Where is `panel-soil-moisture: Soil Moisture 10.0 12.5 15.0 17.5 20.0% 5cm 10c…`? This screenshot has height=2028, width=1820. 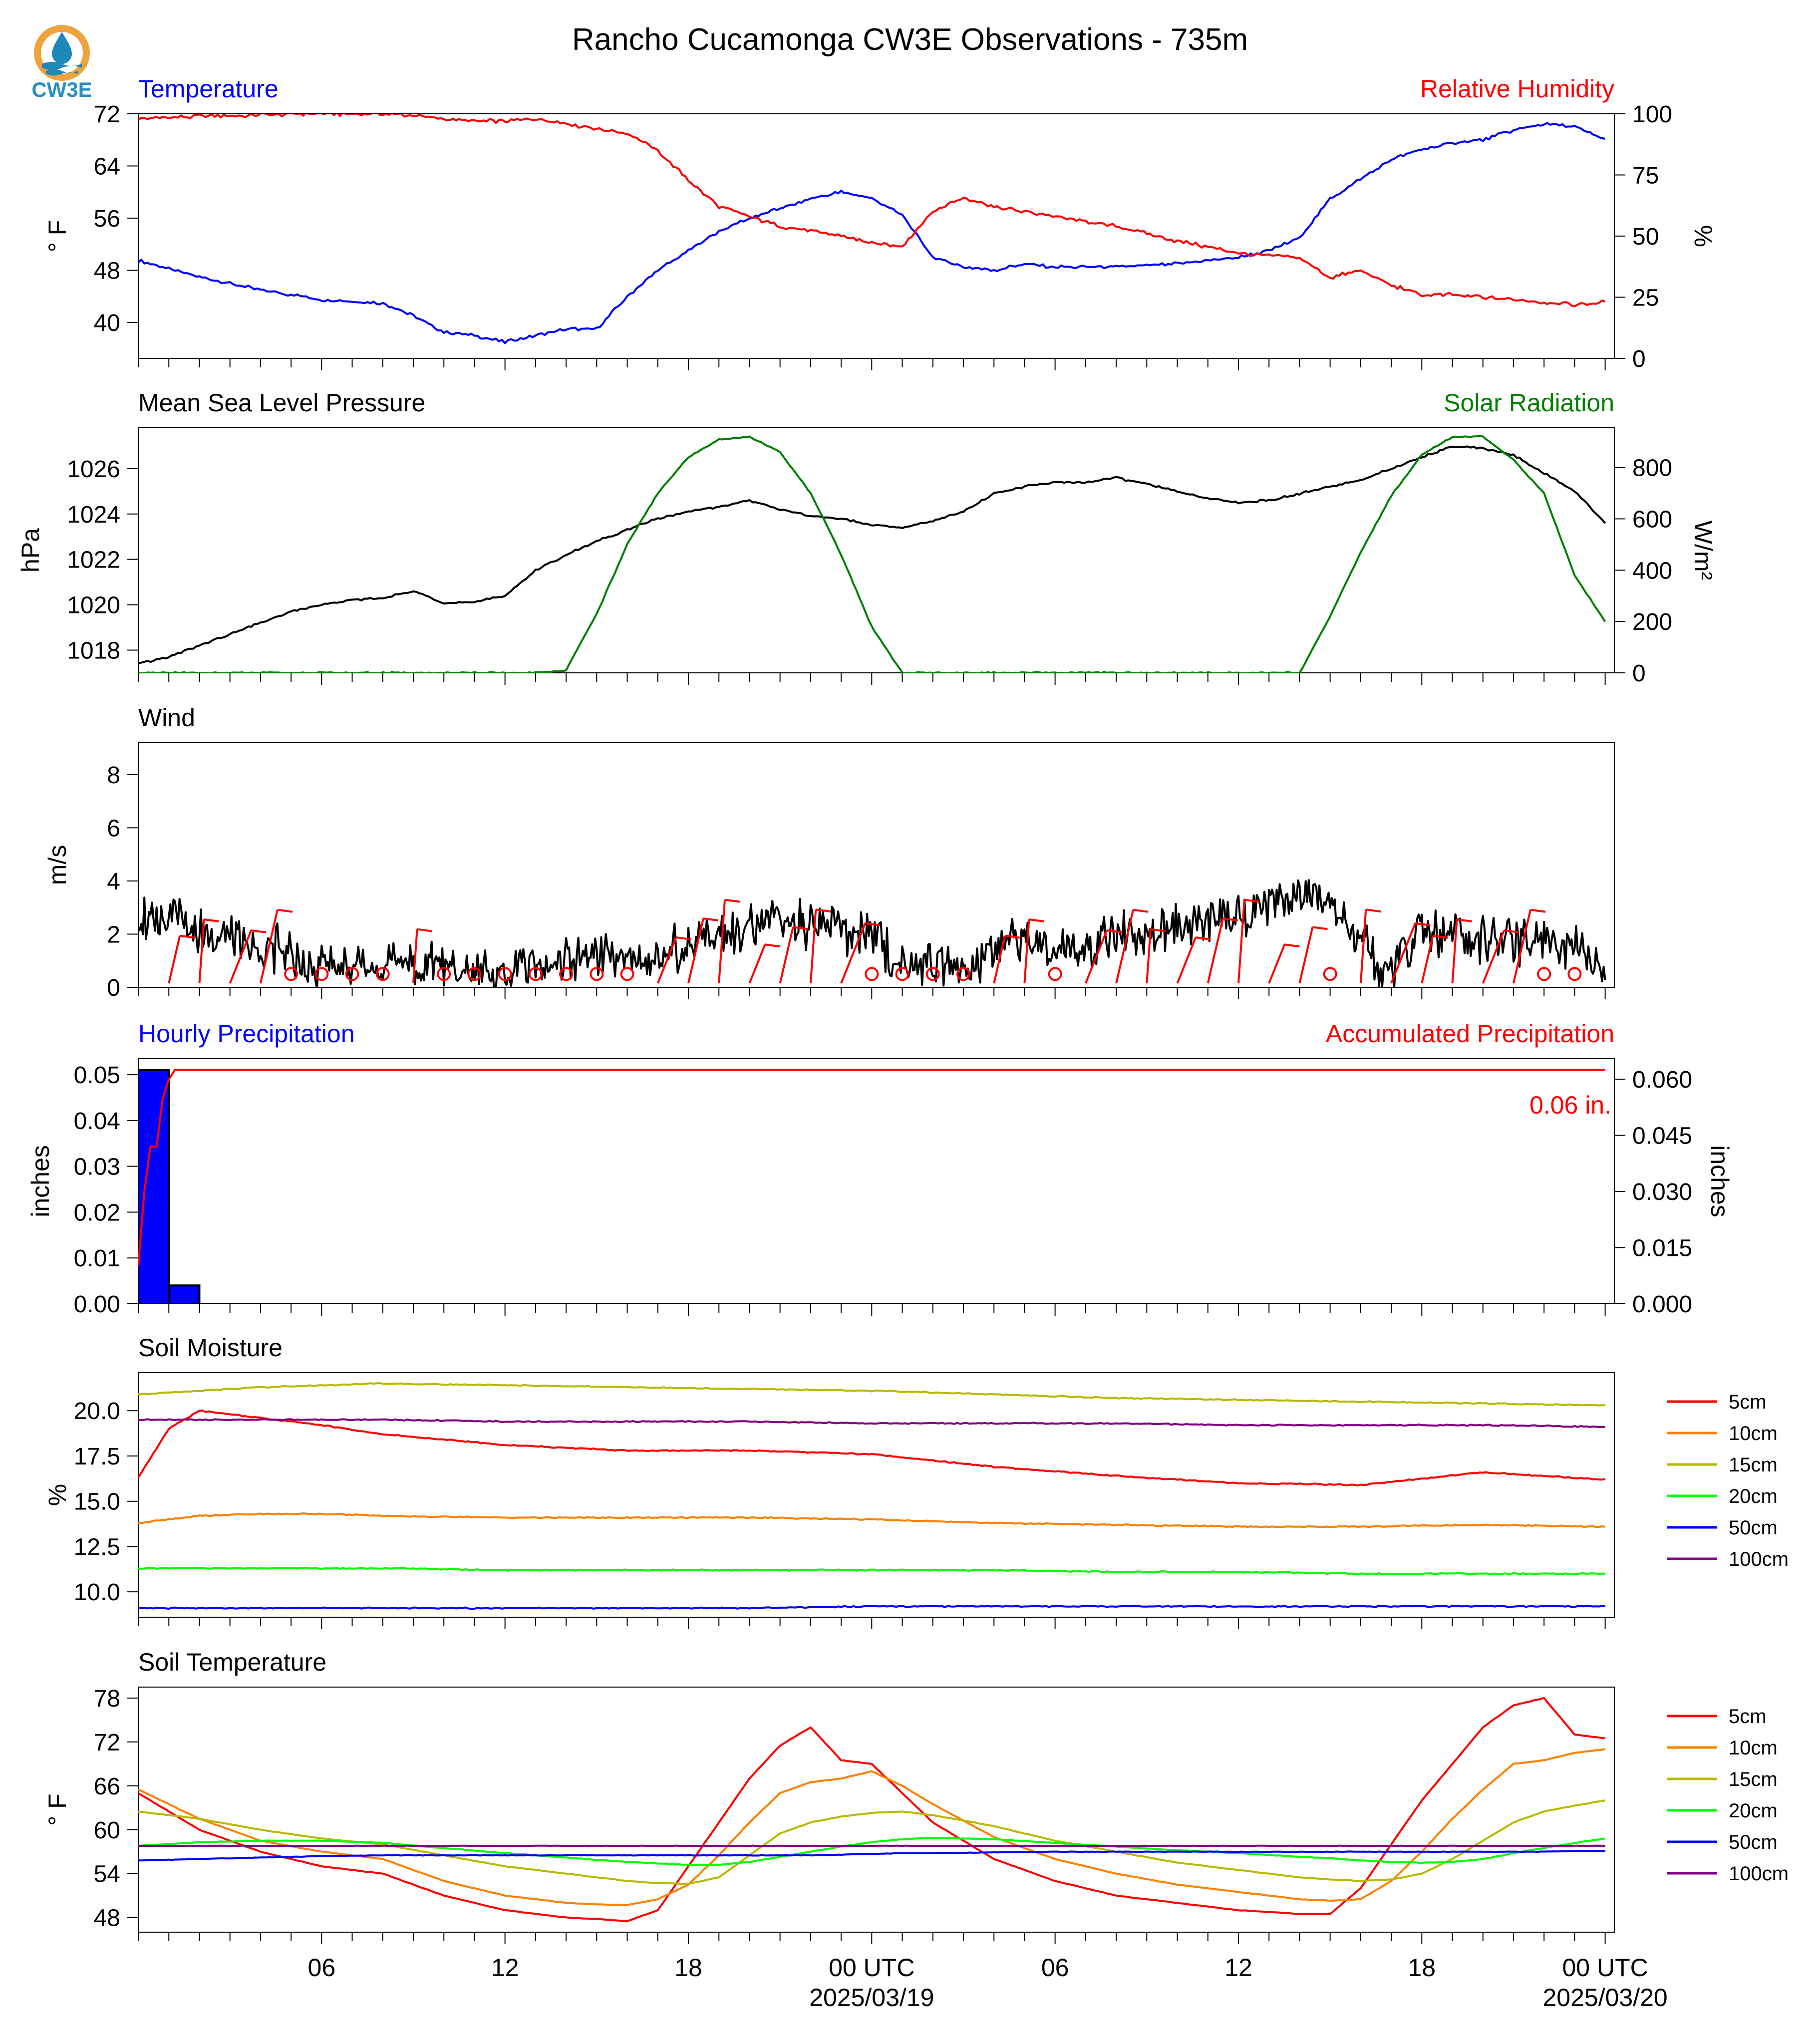 panel-soil-moisture: Soil Moisture 10.0 12.5 15.0 17.5 20.0% 5cm 10c… is located at coordinates (916, 1481).